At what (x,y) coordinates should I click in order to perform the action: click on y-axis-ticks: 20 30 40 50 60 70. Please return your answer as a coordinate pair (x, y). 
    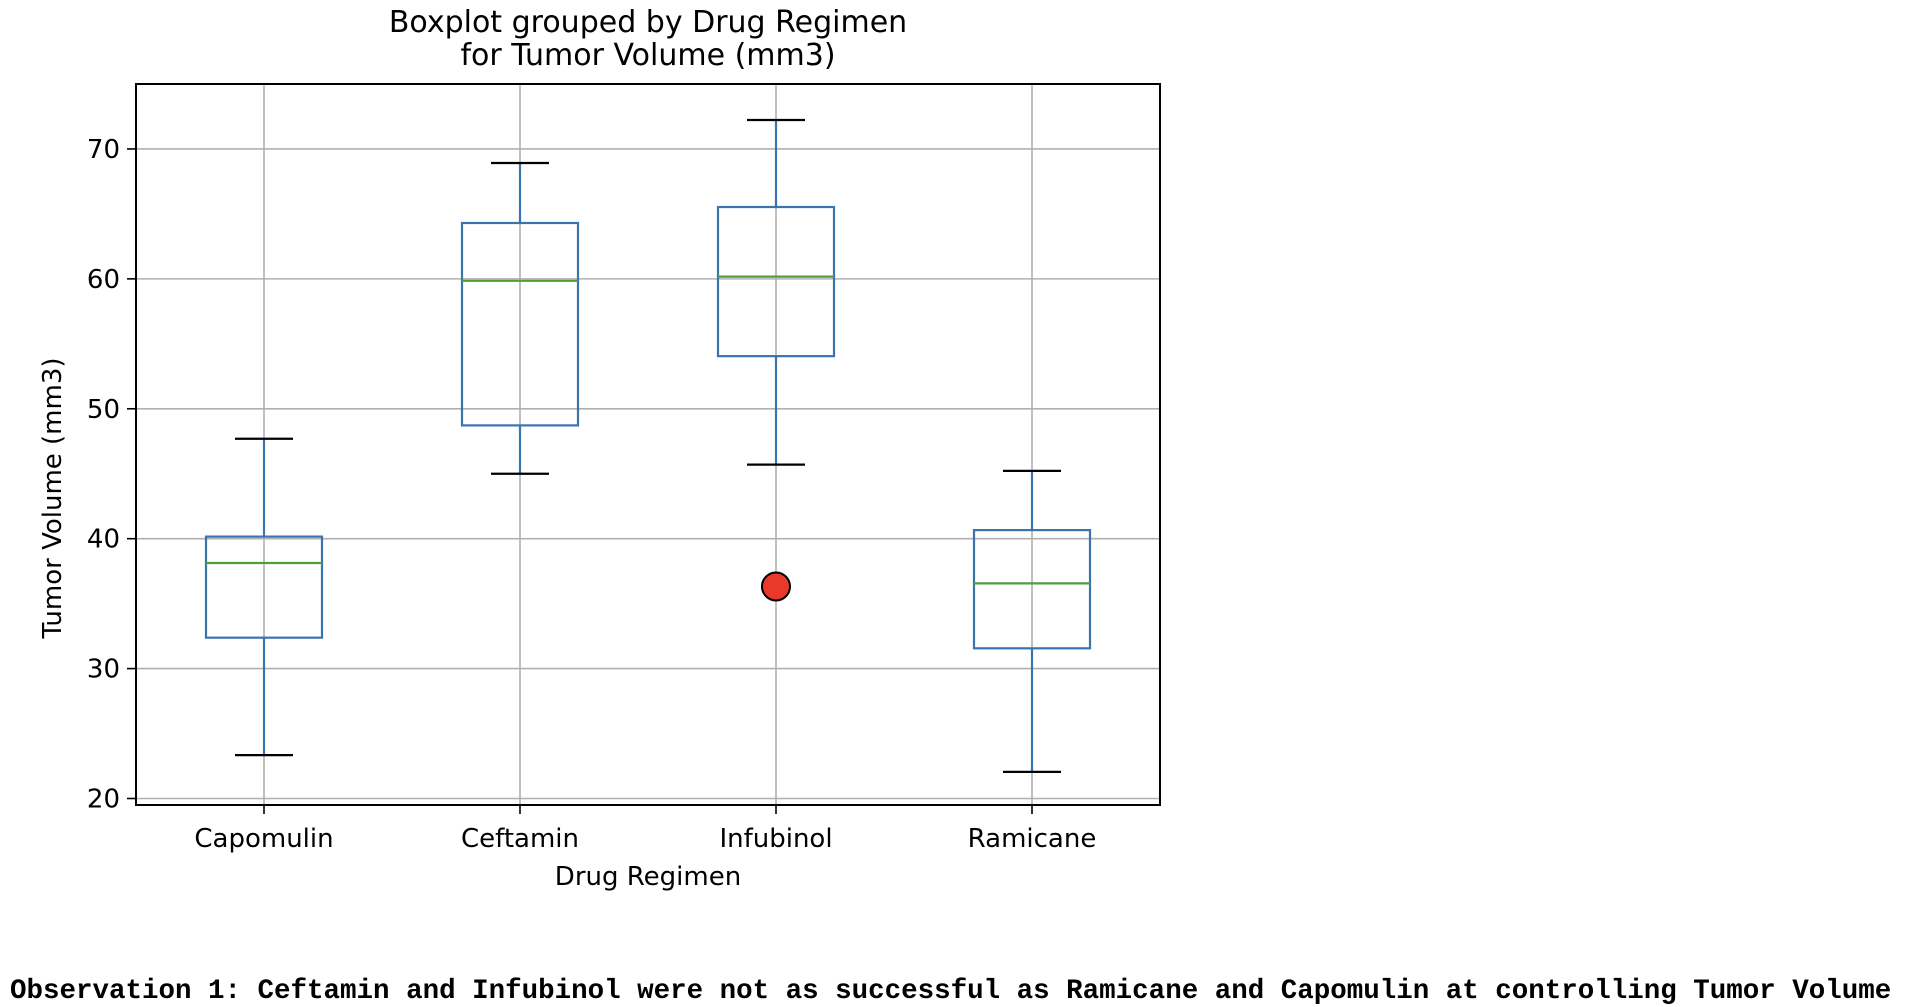
    Looking at the image, I should click on (111, 475).